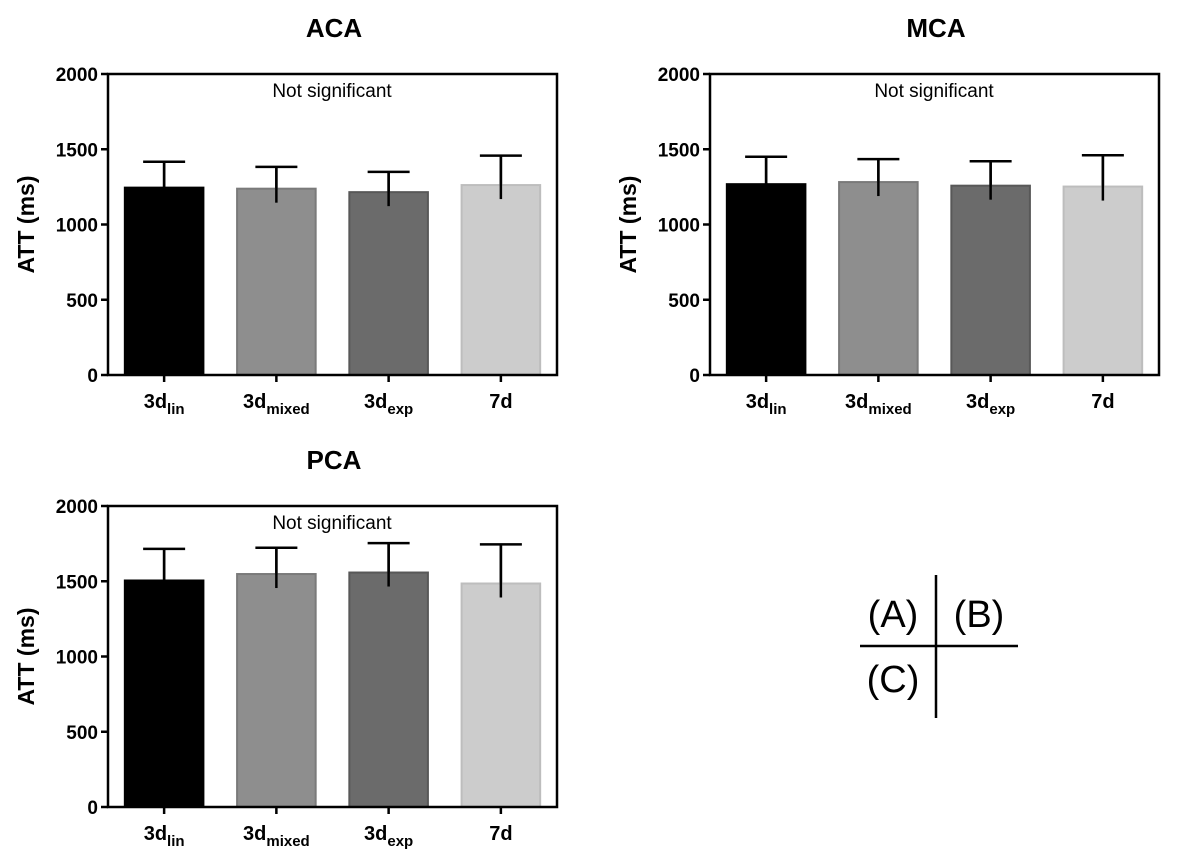 This screenshot has height=861, width=1204. What do you see at coordinates (893, 615) in the screenshot?
I see `panel-key-a: (A)` at bounding box center [893, 615].